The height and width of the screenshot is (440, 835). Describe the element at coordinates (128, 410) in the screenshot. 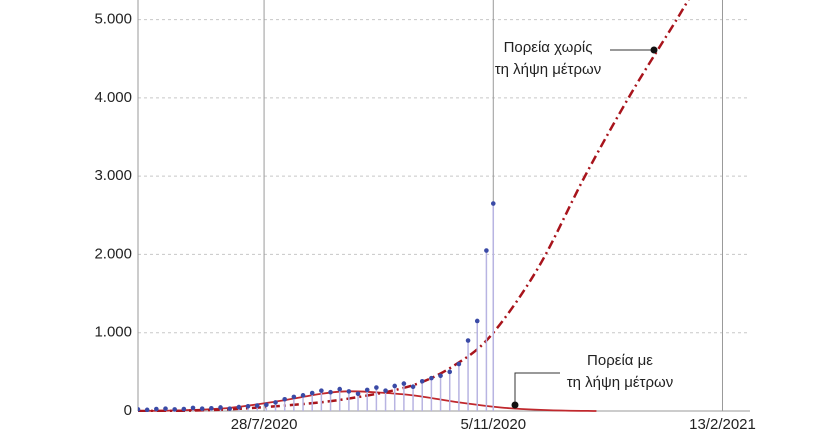

I see `y-tick-label: 0` at that location.